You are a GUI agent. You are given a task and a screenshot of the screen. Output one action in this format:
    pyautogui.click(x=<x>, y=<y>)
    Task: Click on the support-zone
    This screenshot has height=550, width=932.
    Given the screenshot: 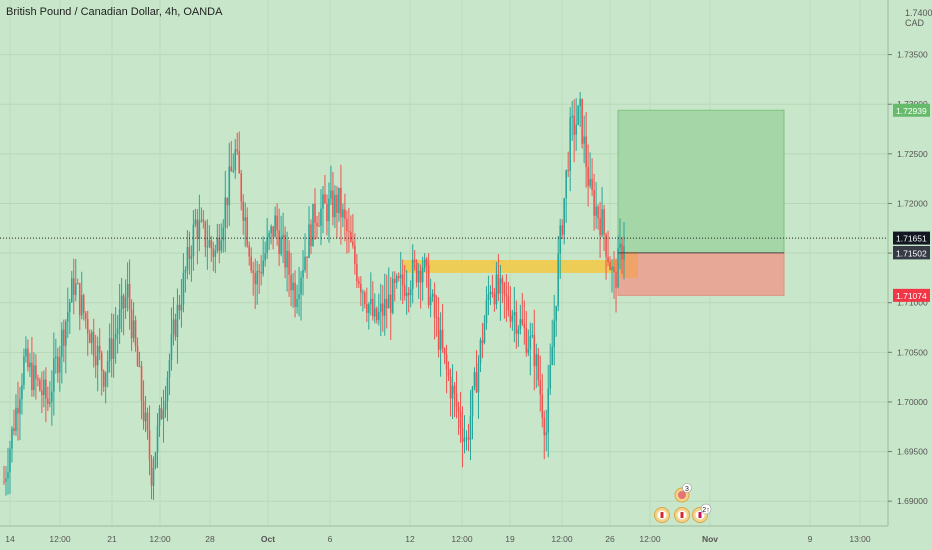 What is the action you would take?
    pyautogui.click(x=521, y=266)
    